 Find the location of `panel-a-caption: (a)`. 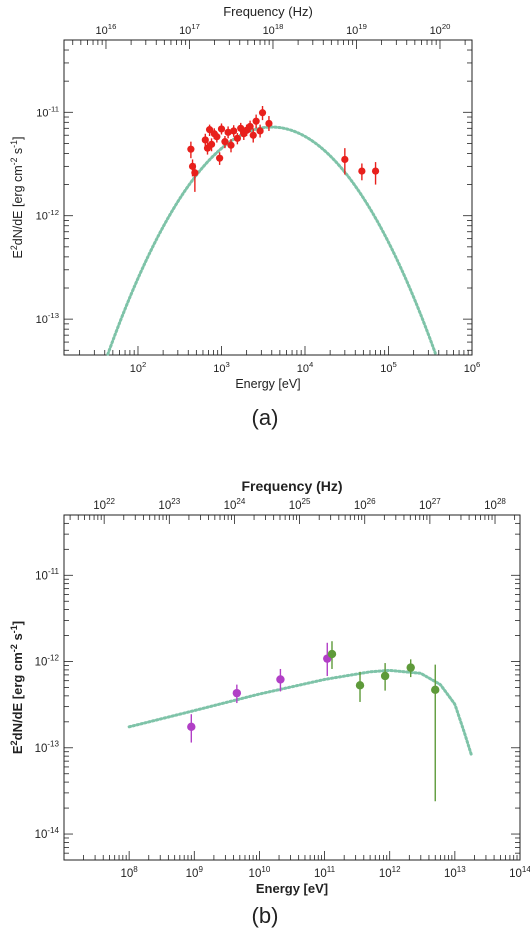

panel-a-caption: (a) is located at coordinates (265, 417).